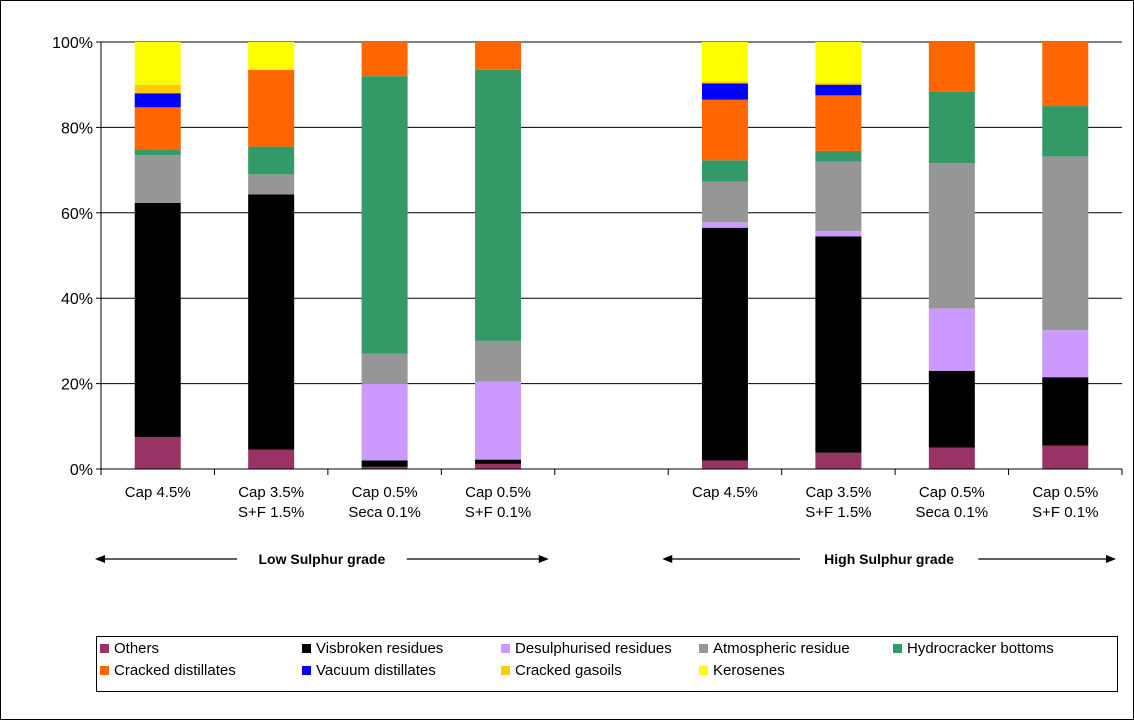  Describe the element at coordinates (137, 648) in the screenshot. I see `legend-label: Others` at that location.